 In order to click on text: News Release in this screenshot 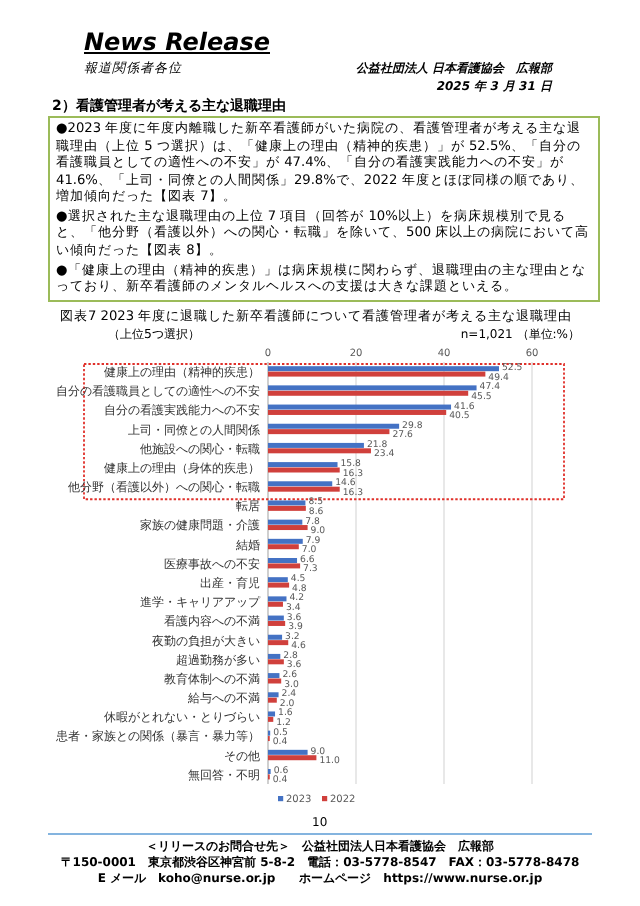, I will do `click(177, 42)`.